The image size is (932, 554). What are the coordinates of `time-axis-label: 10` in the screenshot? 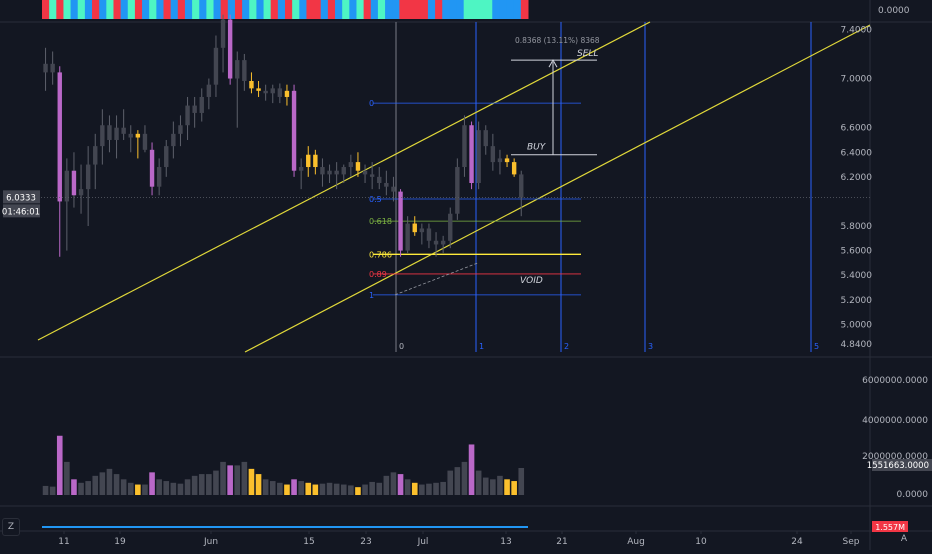 It's located at (701, 542).